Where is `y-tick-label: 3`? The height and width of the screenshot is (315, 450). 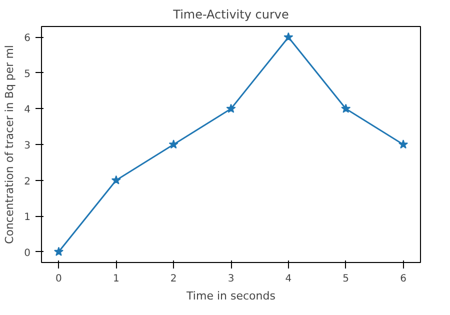
y-tick-label: 3 is located at coordinates (27, 146).